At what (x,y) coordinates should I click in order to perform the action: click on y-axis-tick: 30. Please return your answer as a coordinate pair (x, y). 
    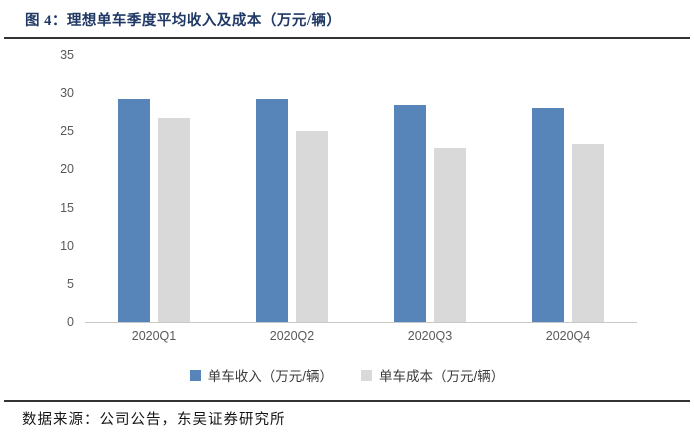
    Looking at the image, I should click on (67, 93).